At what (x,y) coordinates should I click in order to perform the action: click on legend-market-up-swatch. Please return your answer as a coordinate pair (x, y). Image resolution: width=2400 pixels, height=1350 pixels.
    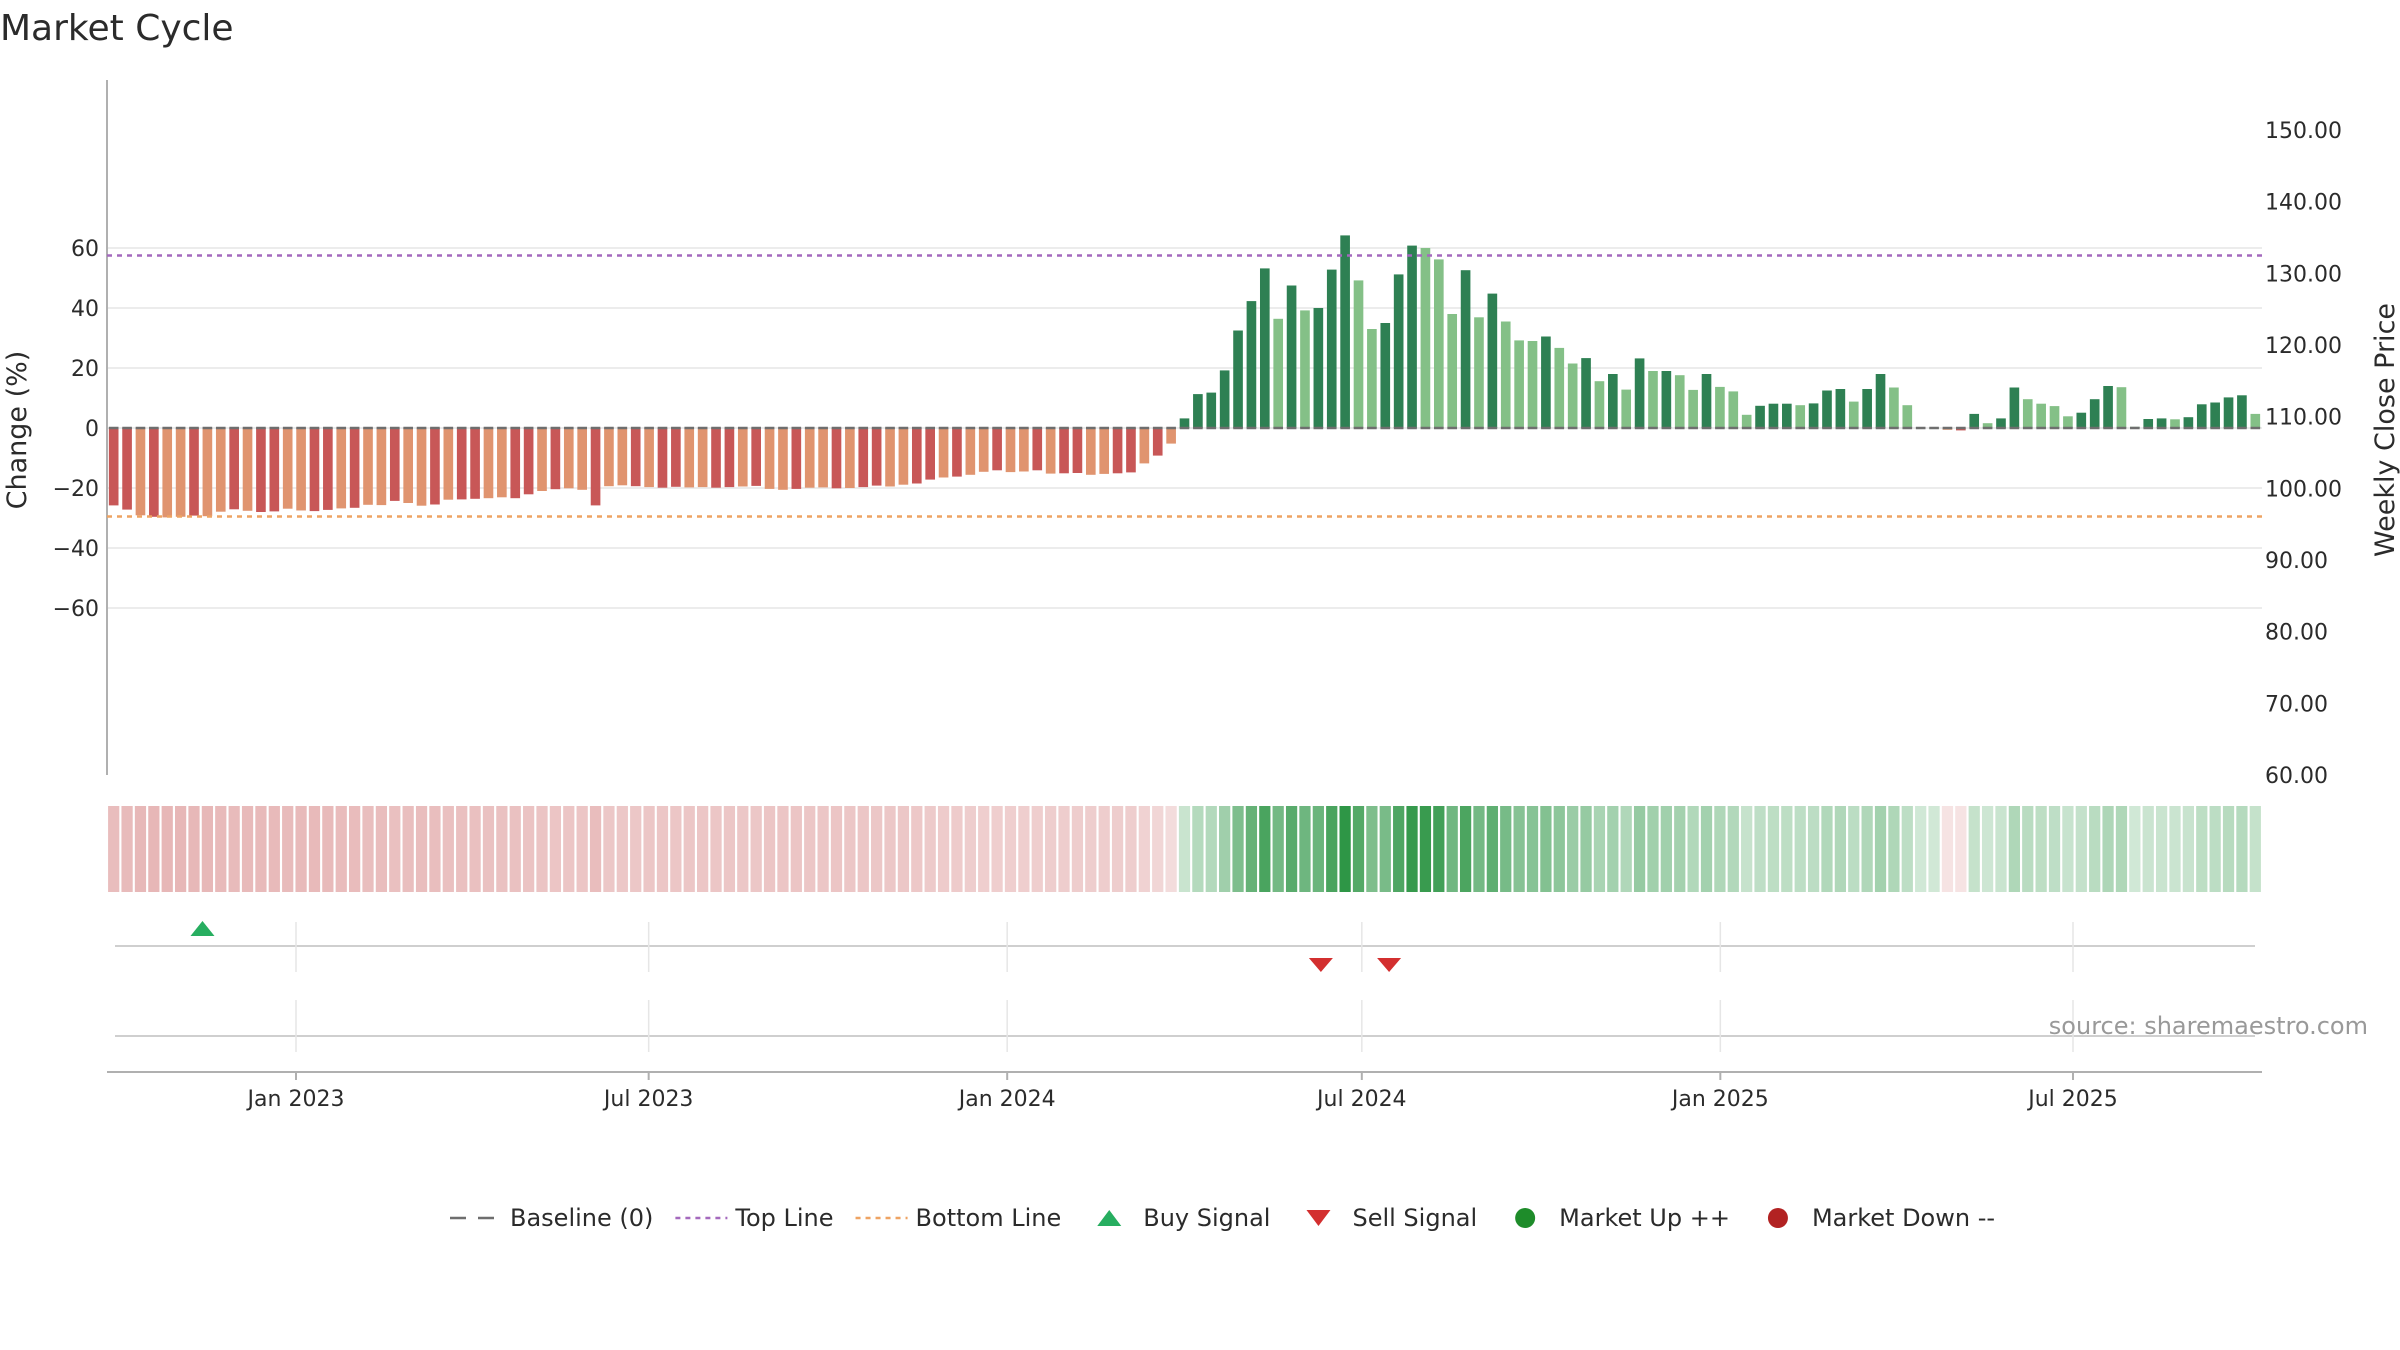
    Looking at the image, I should click on (1525, 1218).